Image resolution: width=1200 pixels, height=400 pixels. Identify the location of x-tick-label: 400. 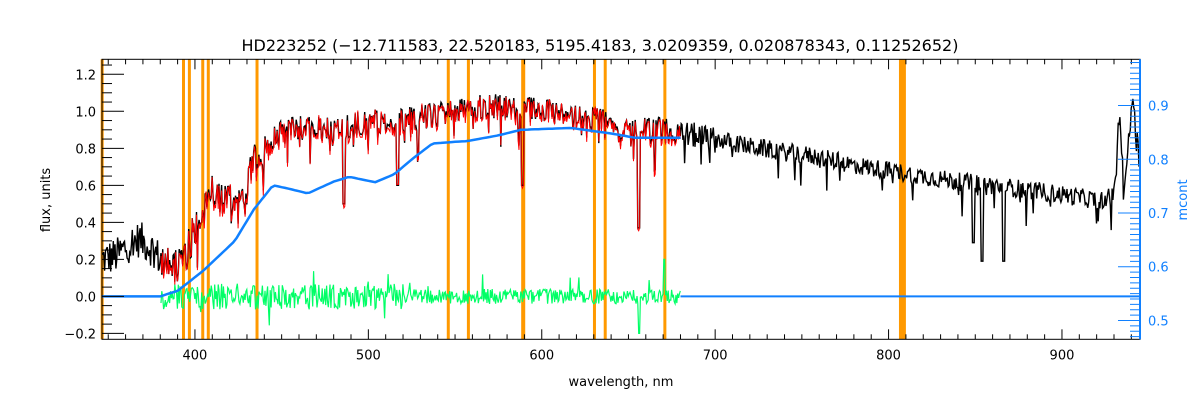
(195, 355).